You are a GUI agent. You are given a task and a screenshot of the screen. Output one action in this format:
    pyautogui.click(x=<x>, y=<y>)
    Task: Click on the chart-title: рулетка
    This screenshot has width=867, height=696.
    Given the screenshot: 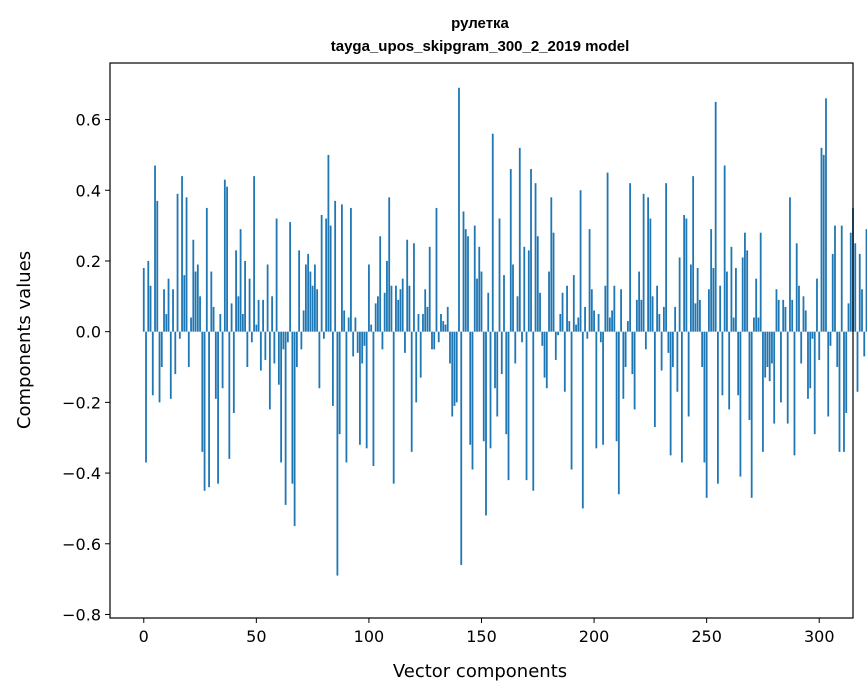 What is the action you would take?
    pyautogui.click(x=480, y=23)
    